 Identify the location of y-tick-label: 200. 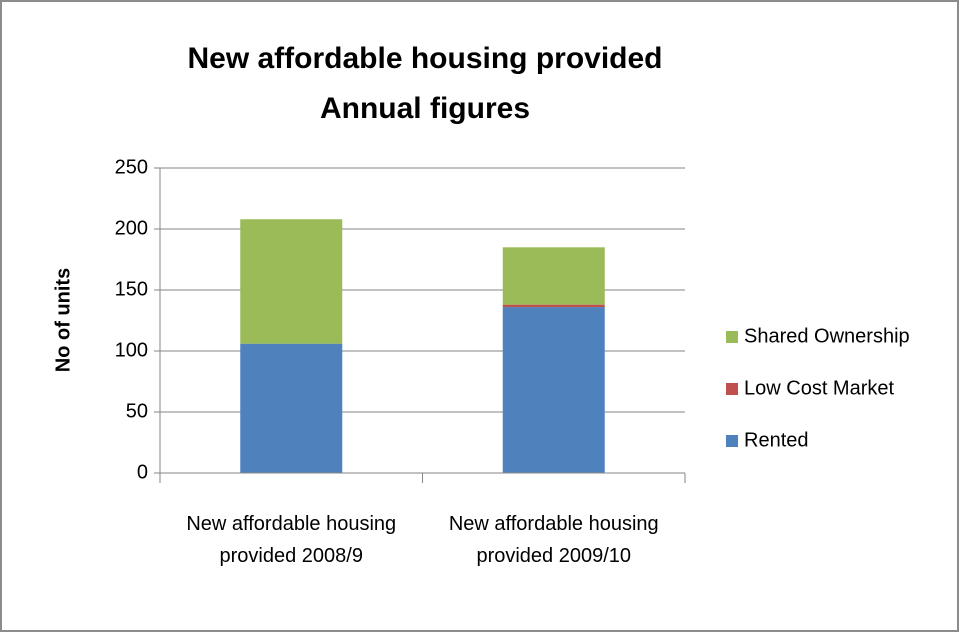
(131, 228).